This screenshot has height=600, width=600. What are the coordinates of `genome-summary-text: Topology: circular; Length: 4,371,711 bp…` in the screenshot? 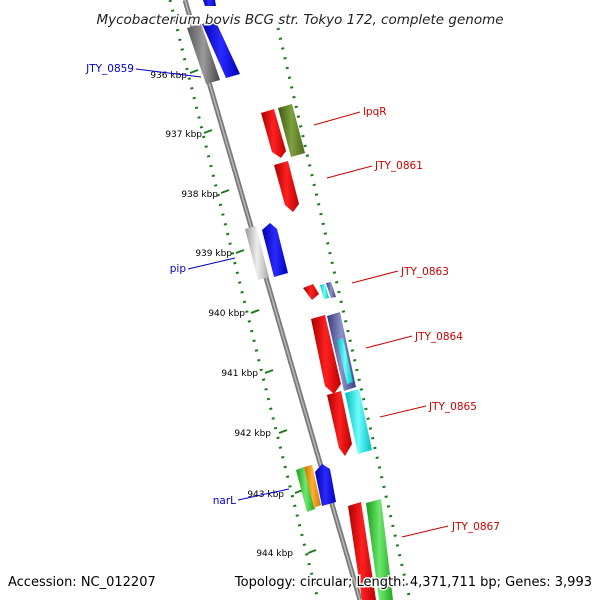 It's located at (413, 582).